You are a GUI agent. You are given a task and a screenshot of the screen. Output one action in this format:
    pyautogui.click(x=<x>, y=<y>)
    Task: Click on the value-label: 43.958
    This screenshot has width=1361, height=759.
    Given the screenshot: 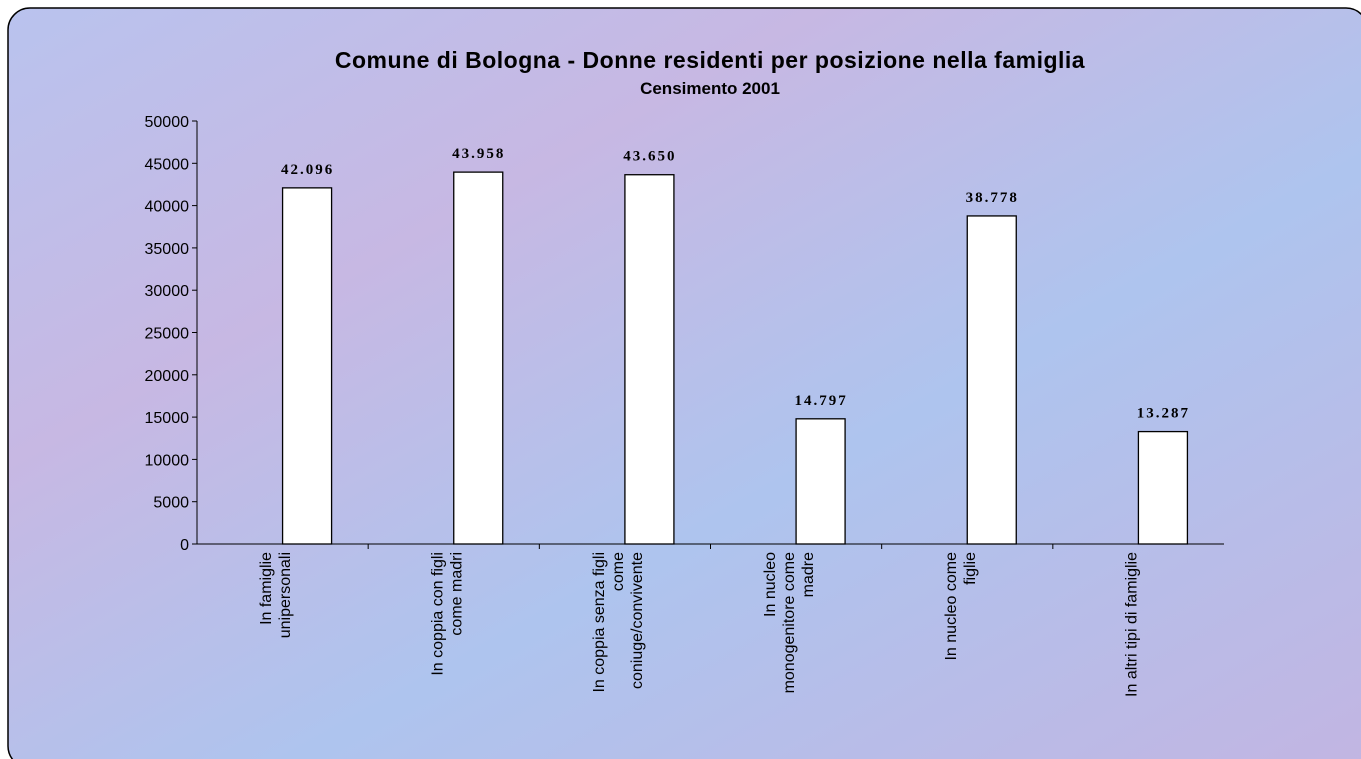 What is the action you would take?
    pyautogui.click(x=478, y=154)
    